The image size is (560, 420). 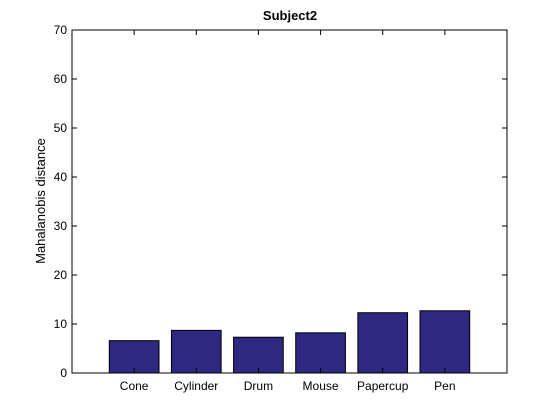 I want to click on bar-mouse, so click(x=320, y=353).